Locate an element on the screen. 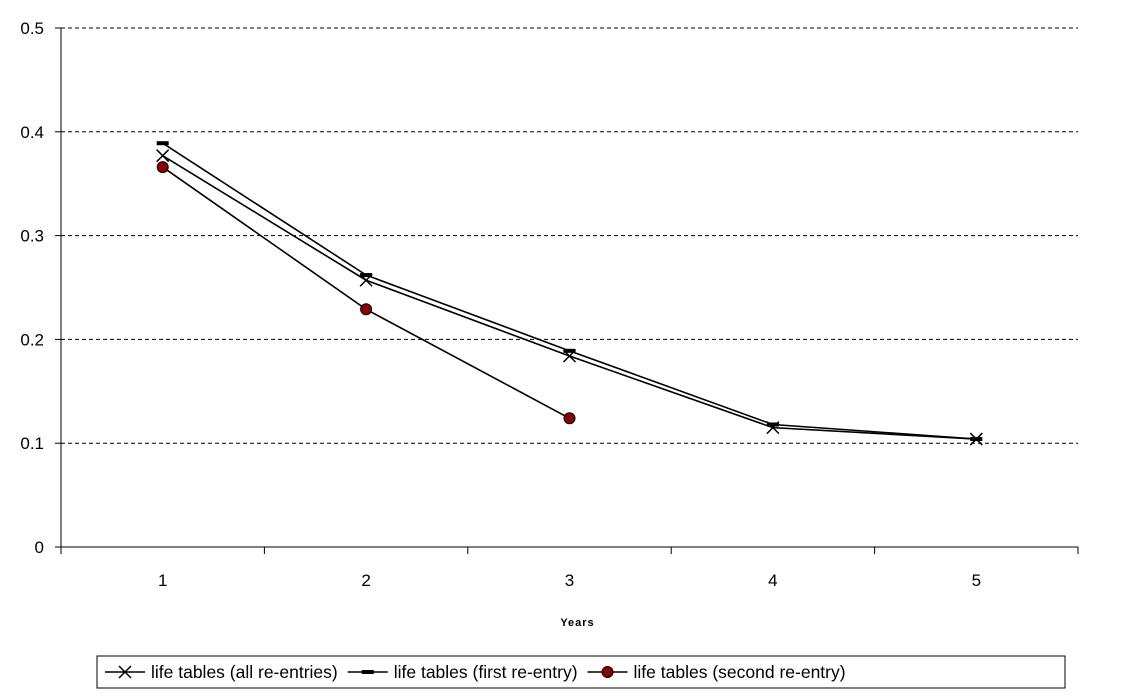 The height and width of the screenshot is (698, 1123). legend-item: life tables (all re-entries) is located at coordinates (221, 672).